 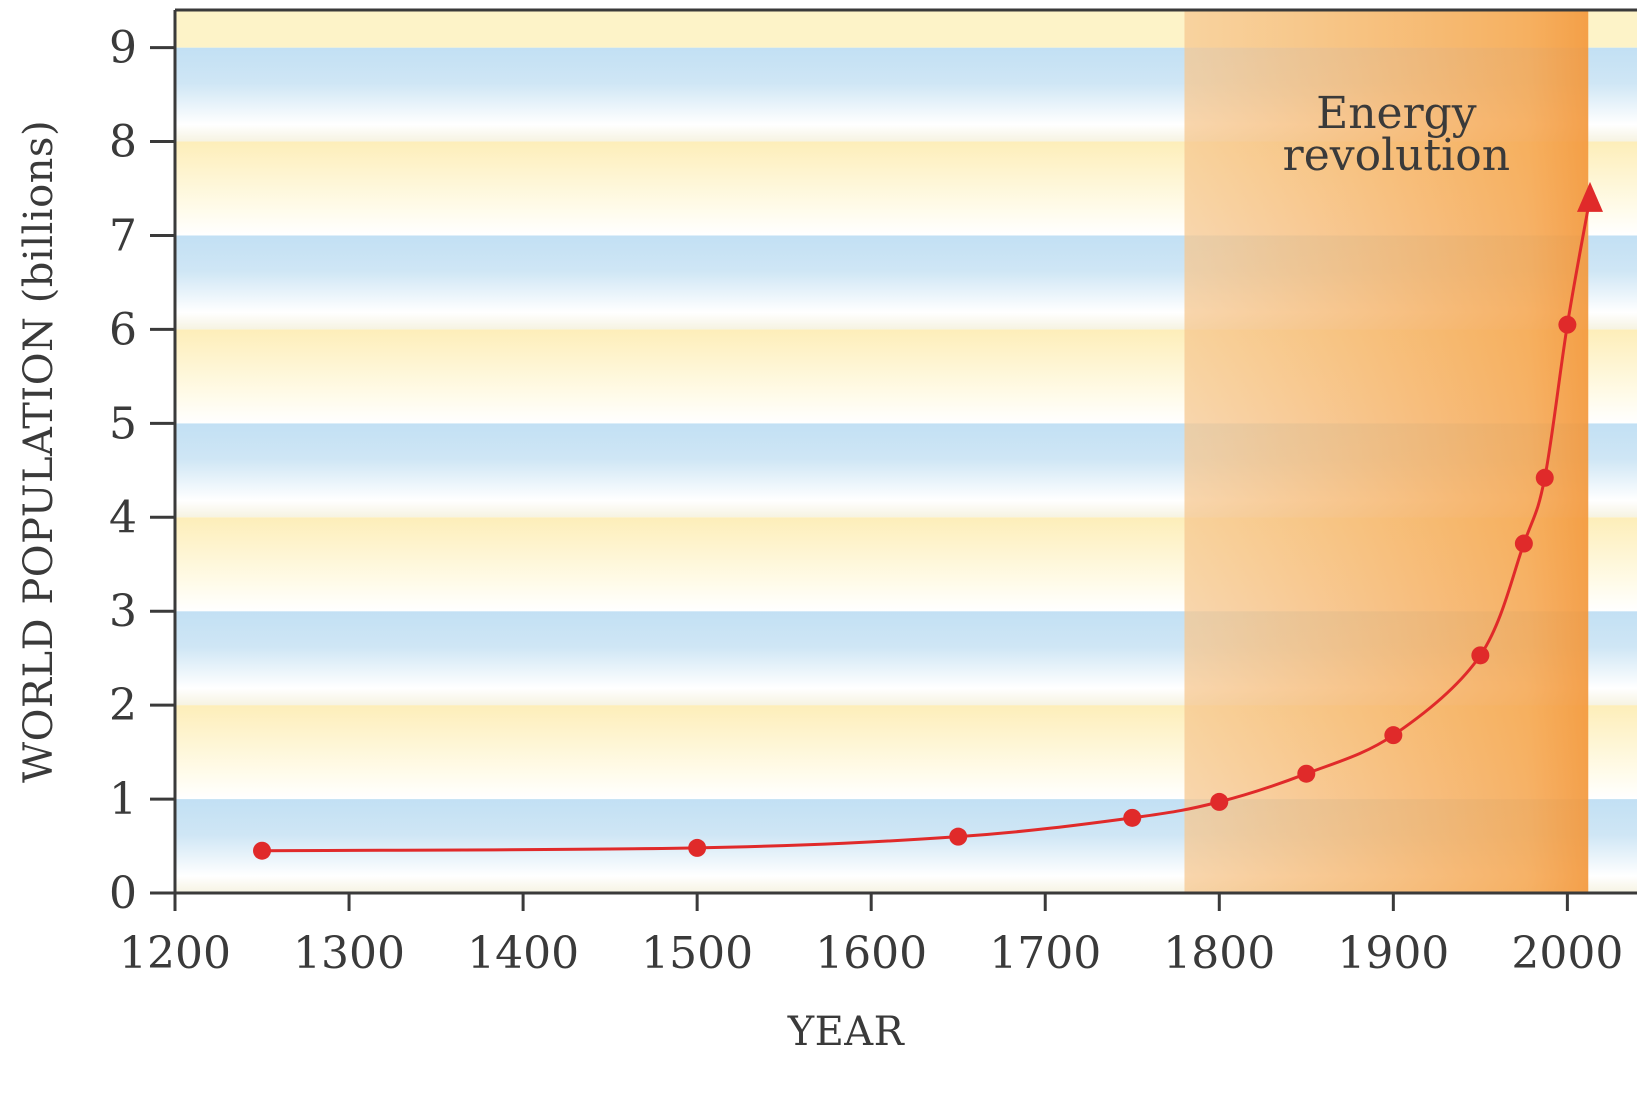 What do you see at coordinates (123, 142) in the screenshot?
I see `y-tick-label: 8` at bounding box center [123, 142].